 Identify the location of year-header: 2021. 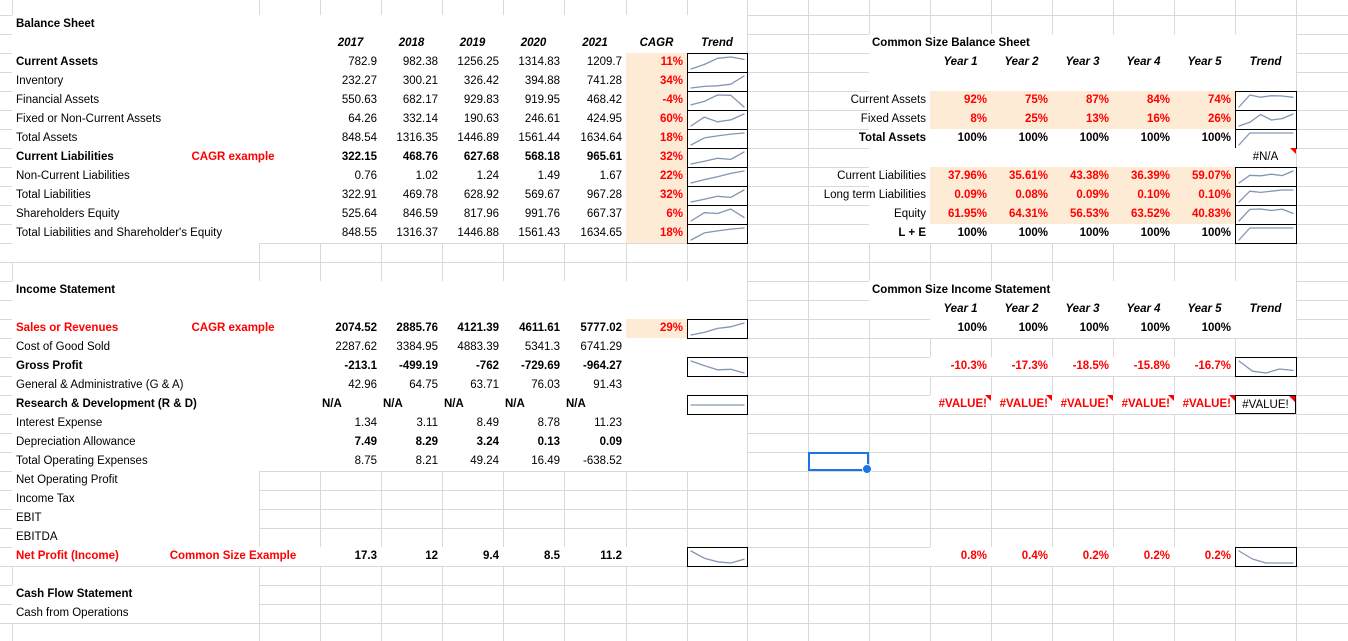
(595, 43).